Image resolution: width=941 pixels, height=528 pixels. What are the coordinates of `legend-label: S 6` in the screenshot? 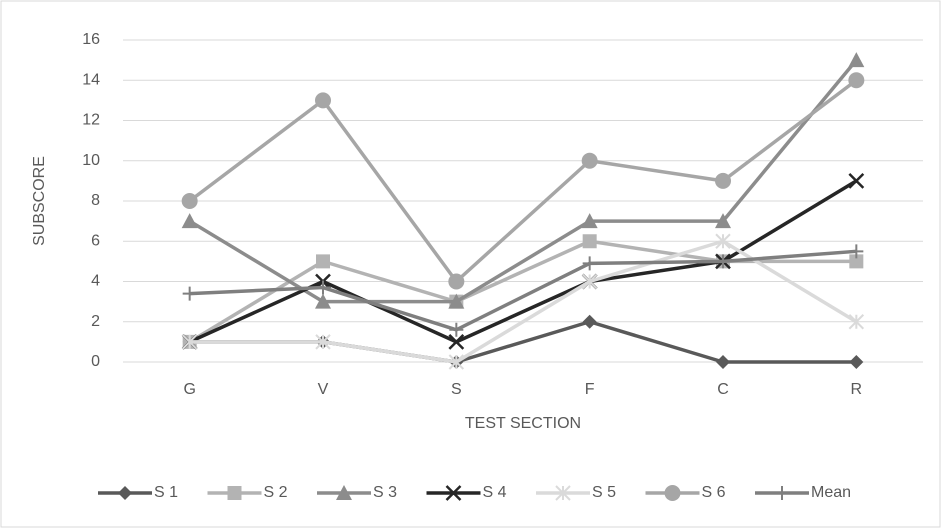 It's located at (714, 492).